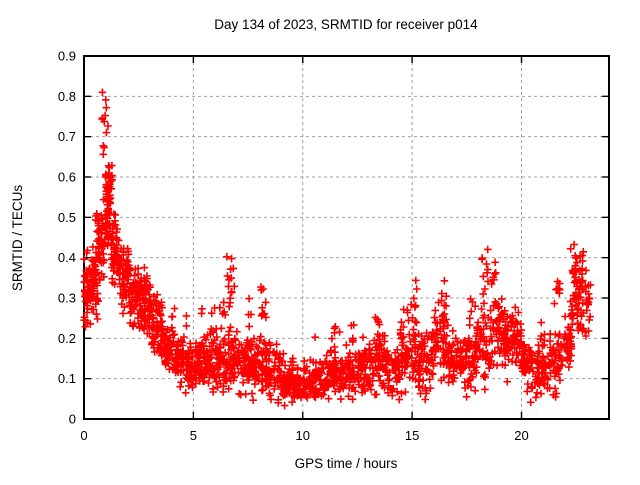 The width and height of the screenshot is (640, 485). I want to click on y-tick-label: 0.9, so click(67, 56).